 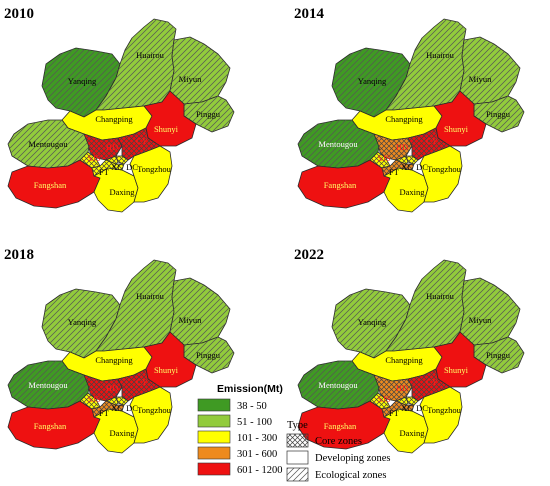 What do you see at coordinates (260, 470) in the screenshot?
I see `emission-class-label: 601 - 1200` at bounding box center [260, 470].